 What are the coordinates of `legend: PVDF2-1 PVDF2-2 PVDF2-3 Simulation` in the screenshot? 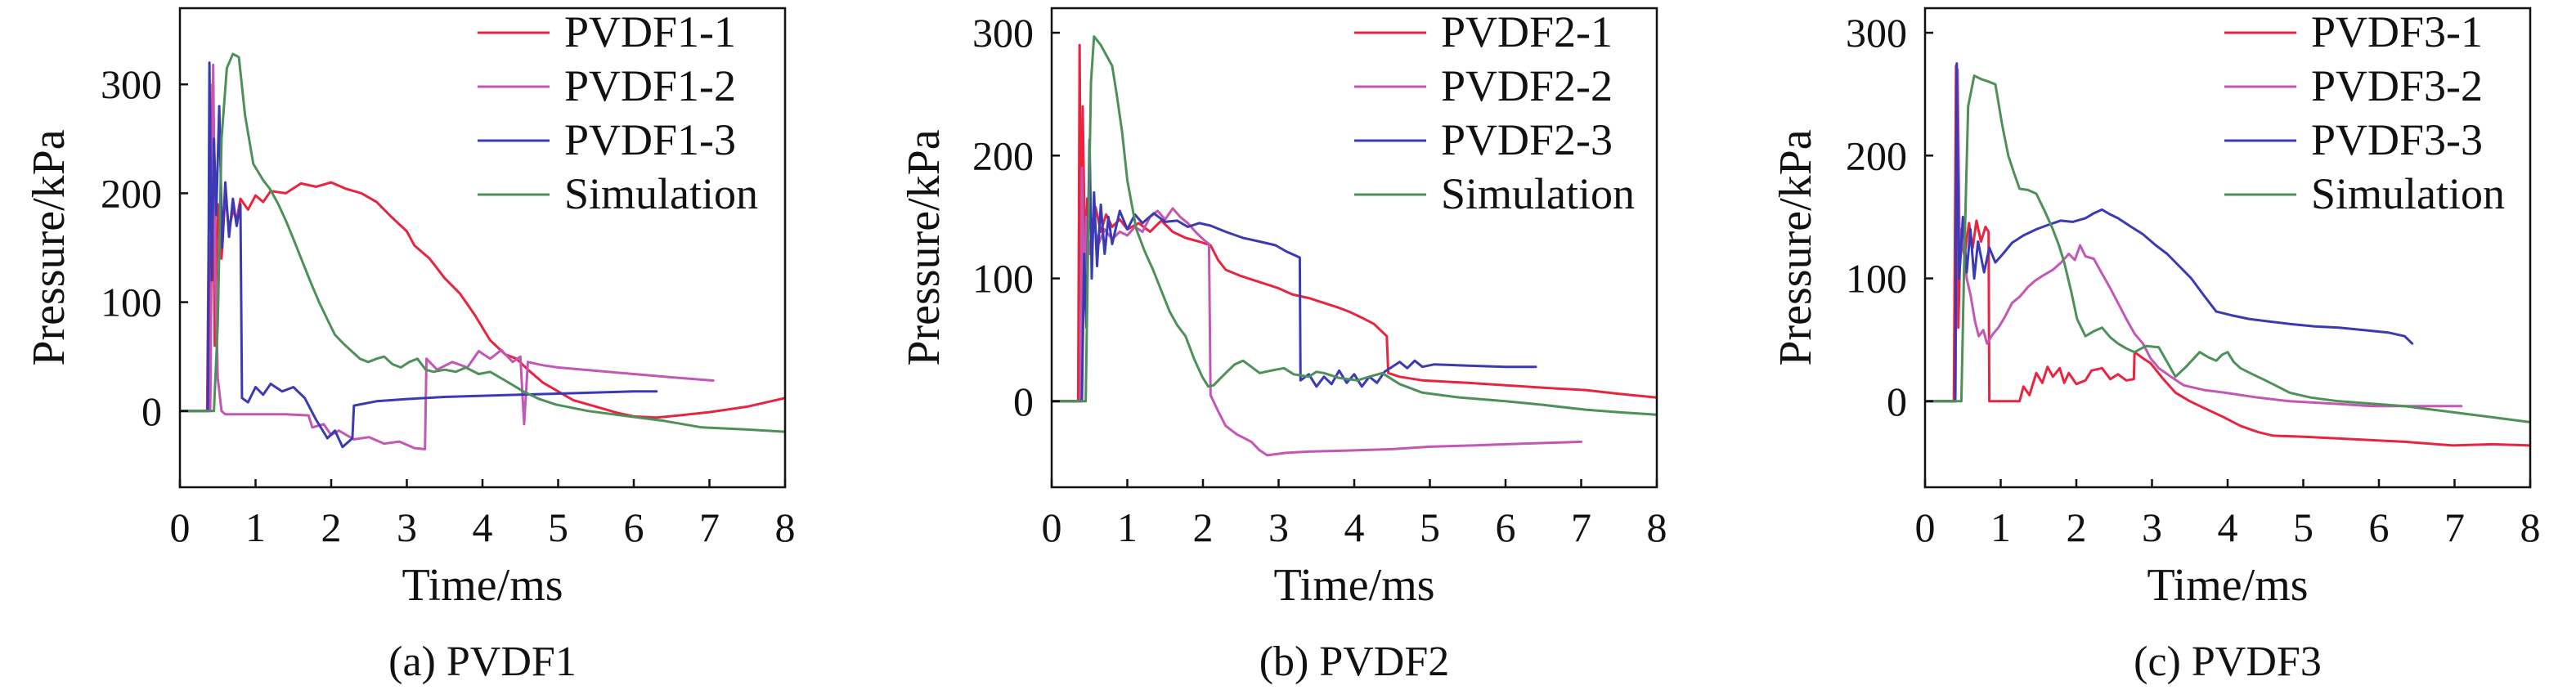 It's located at (1494, 112).